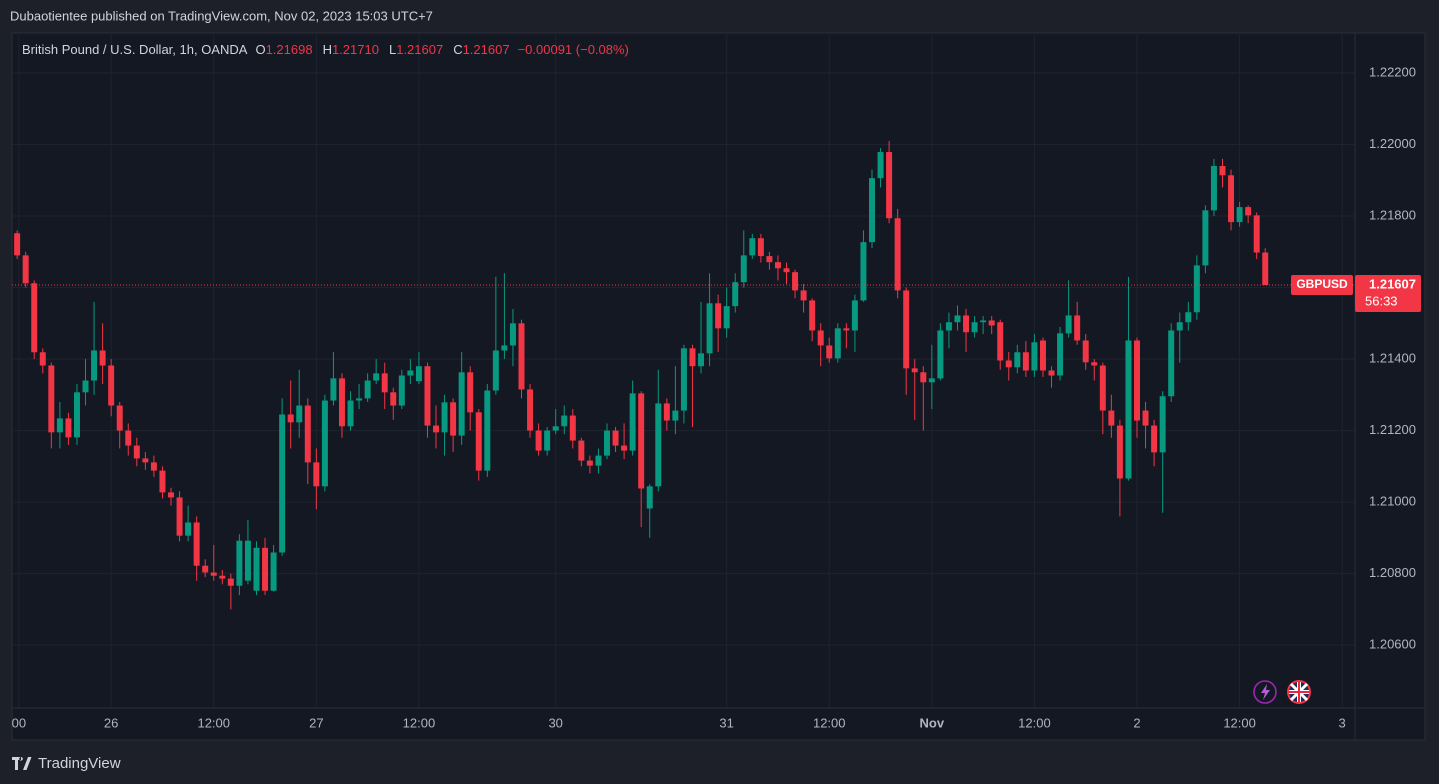  I want to click on brand: TradingView, so click(66, 763).